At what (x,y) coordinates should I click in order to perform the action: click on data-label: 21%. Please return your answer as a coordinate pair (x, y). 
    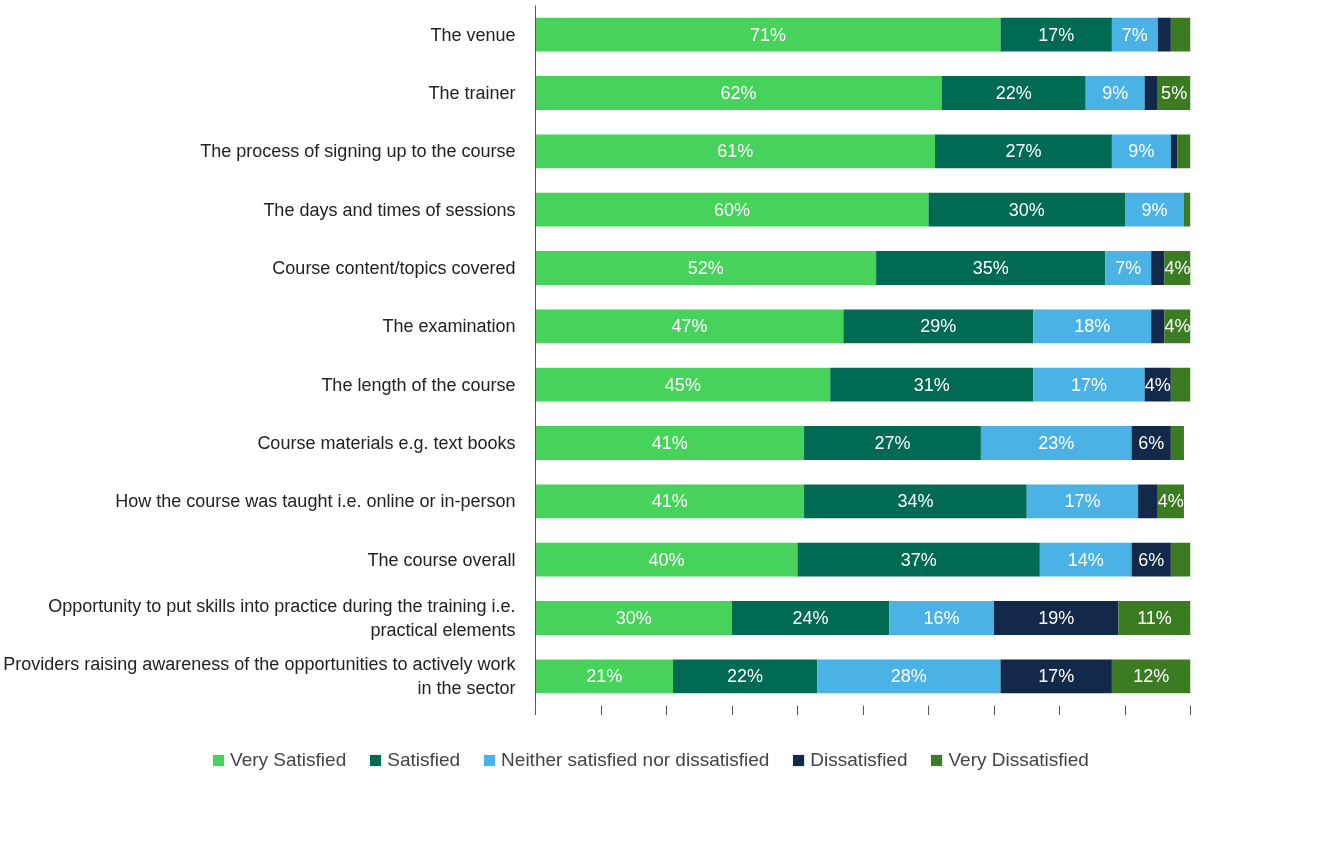
    Looking at the image, I should click on (604, 676).